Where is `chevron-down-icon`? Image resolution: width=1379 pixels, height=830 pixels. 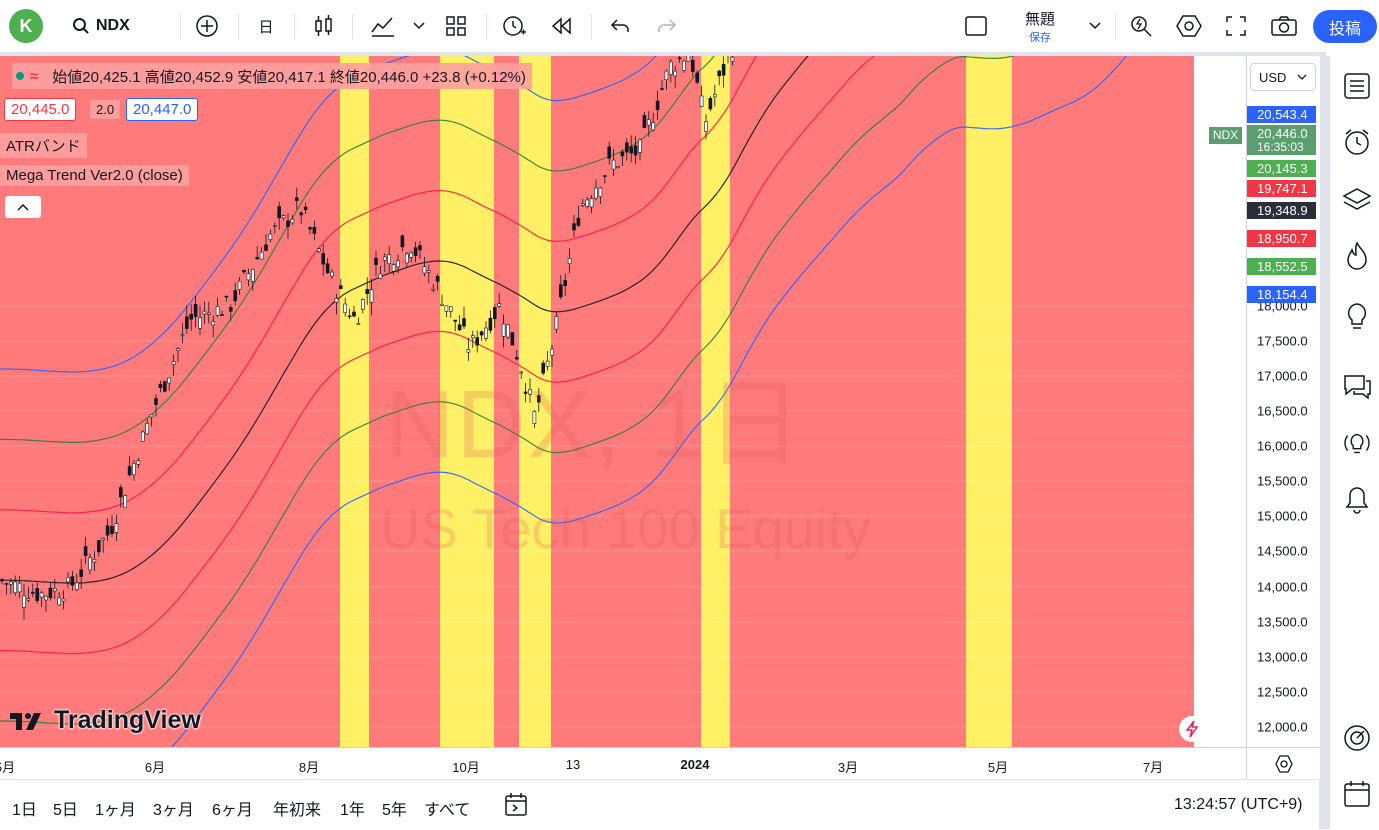 chevron-down-icon is located at coordinates (1302, 77).